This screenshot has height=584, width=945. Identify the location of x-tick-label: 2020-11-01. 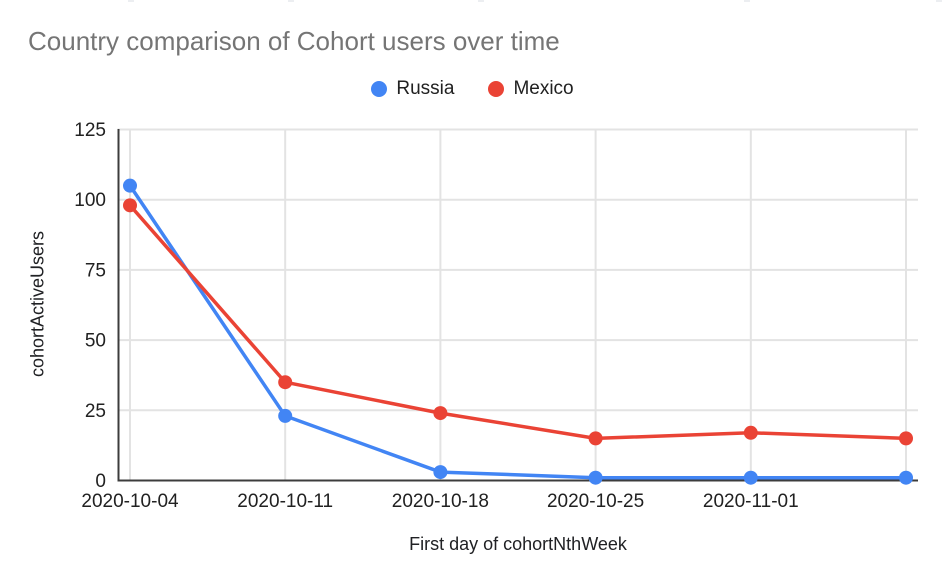
(751, 501).